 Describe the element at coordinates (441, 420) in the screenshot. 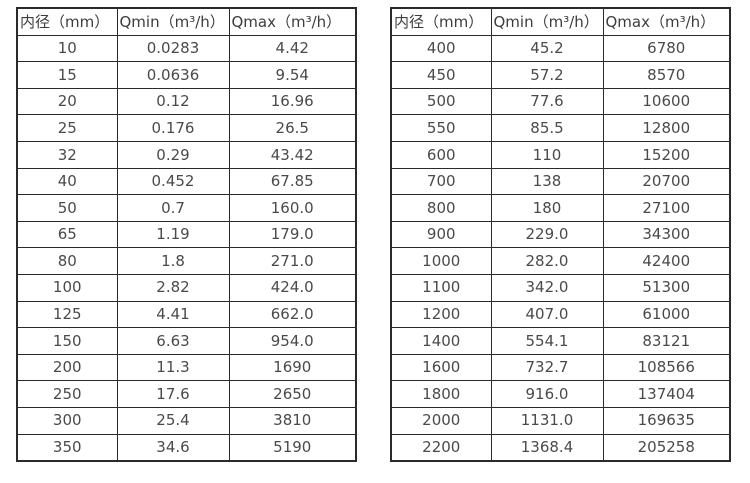

I see `table-cell: 2000` at that location.